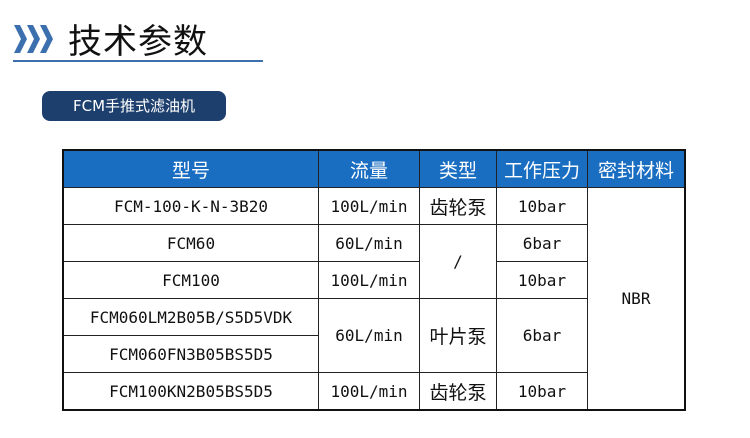  I want to click on table-row: FCM100KN2B05BS5D5 100L/min 齿轮泵 10bar, so click(373, 391).